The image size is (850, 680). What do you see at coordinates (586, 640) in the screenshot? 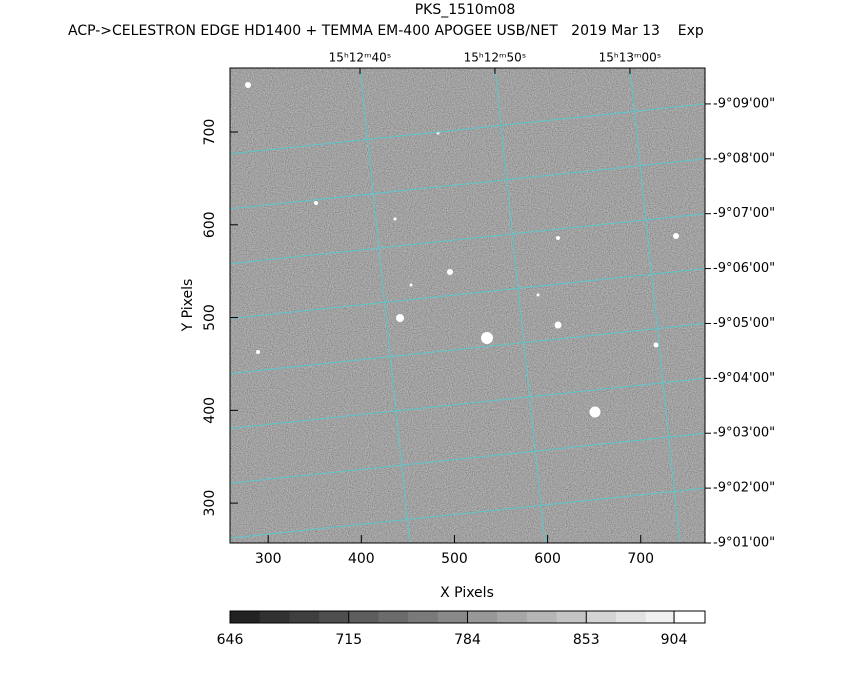
I see `colorbar-tick-label: 853` at bounding box center [586, 640].